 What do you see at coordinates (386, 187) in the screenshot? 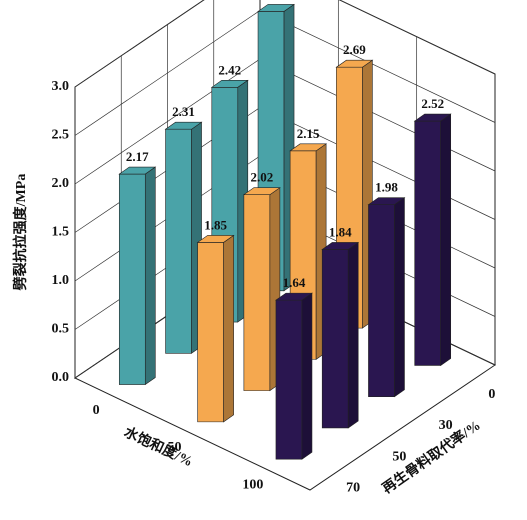
I see `data-label: 1.98` at bounding box center [386, 187].